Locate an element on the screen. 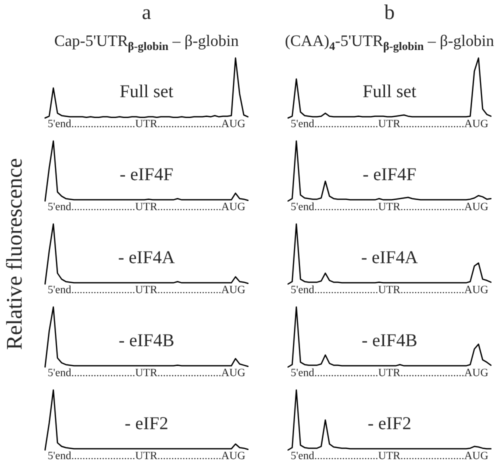  y-axis-title: Relative fluorescence is located at coordinates (14, 254).